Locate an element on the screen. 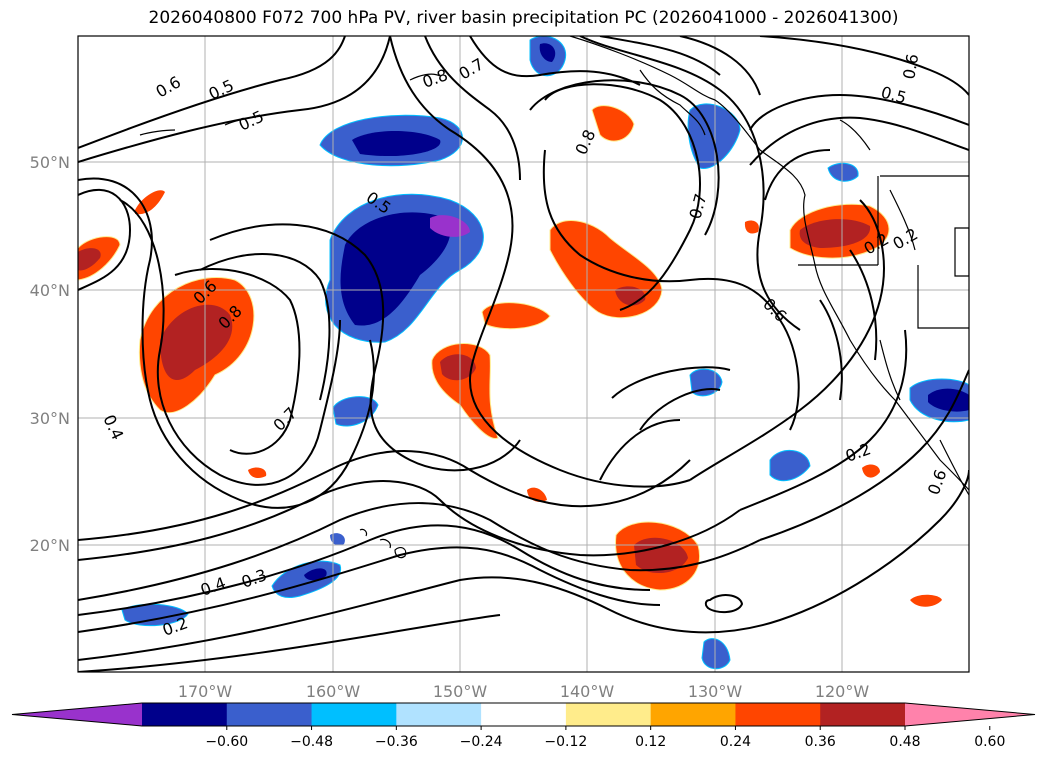 The height and width of the screenshot is (765, 1047). latitude-labels: 50°N 40°N 30°N 20°N is located at coordinates (50, 354).